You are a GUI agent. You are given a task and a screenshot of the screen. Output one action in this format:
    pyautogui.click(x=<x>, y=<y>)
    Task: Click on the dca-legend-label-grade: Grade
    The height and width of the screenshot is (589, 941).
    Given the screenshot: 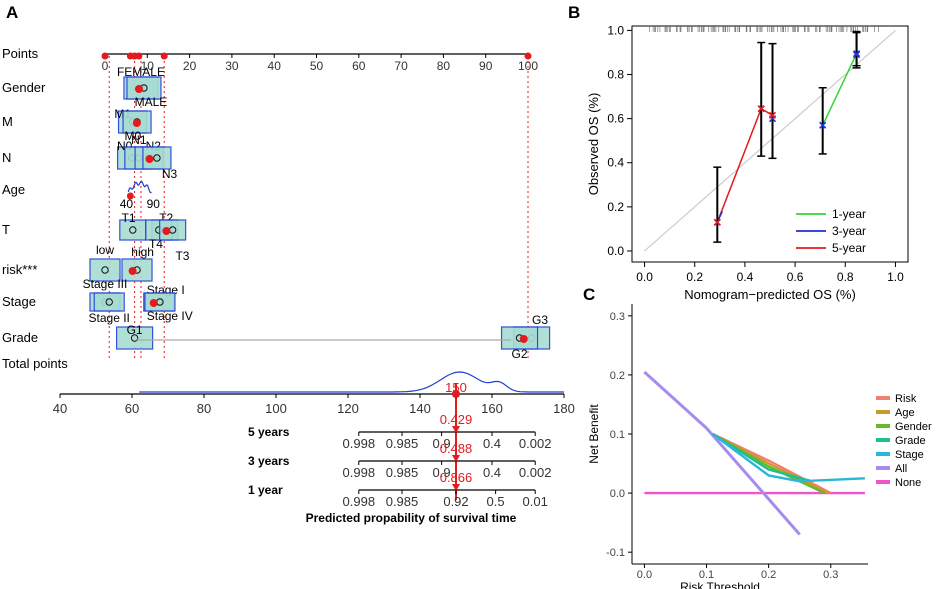 What is the action you would take?
    pyautogui.click(x=910, y=441)
    